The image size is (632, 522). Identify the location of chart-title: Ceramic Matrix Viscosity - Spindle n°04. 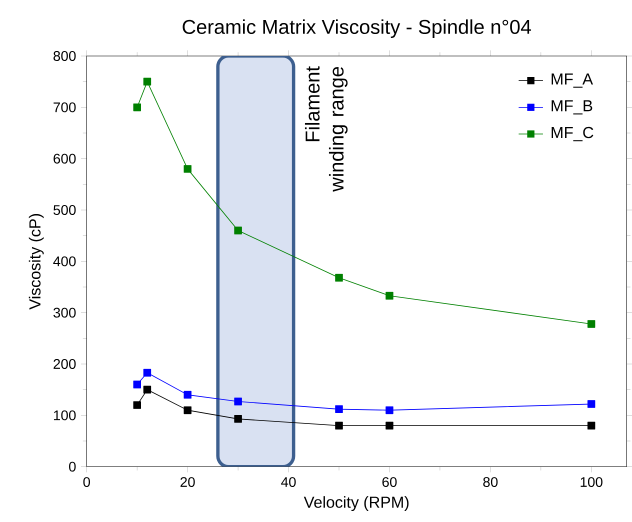
(357, 28).